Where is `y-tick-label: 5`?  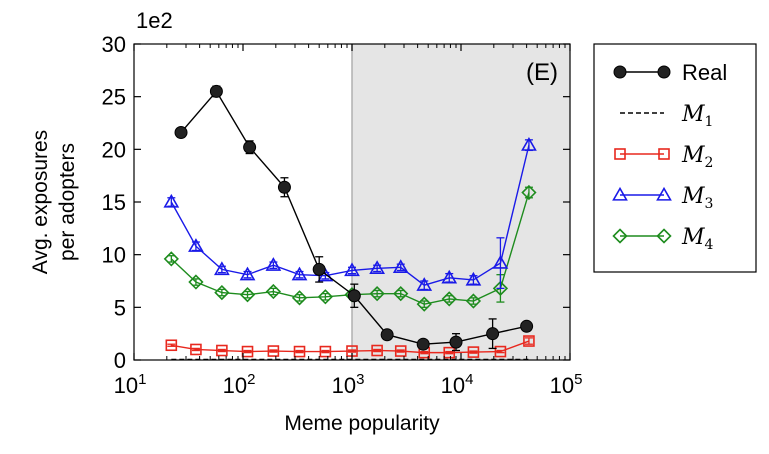 y-tick-label: 5 is located at coordinates (120, 307).